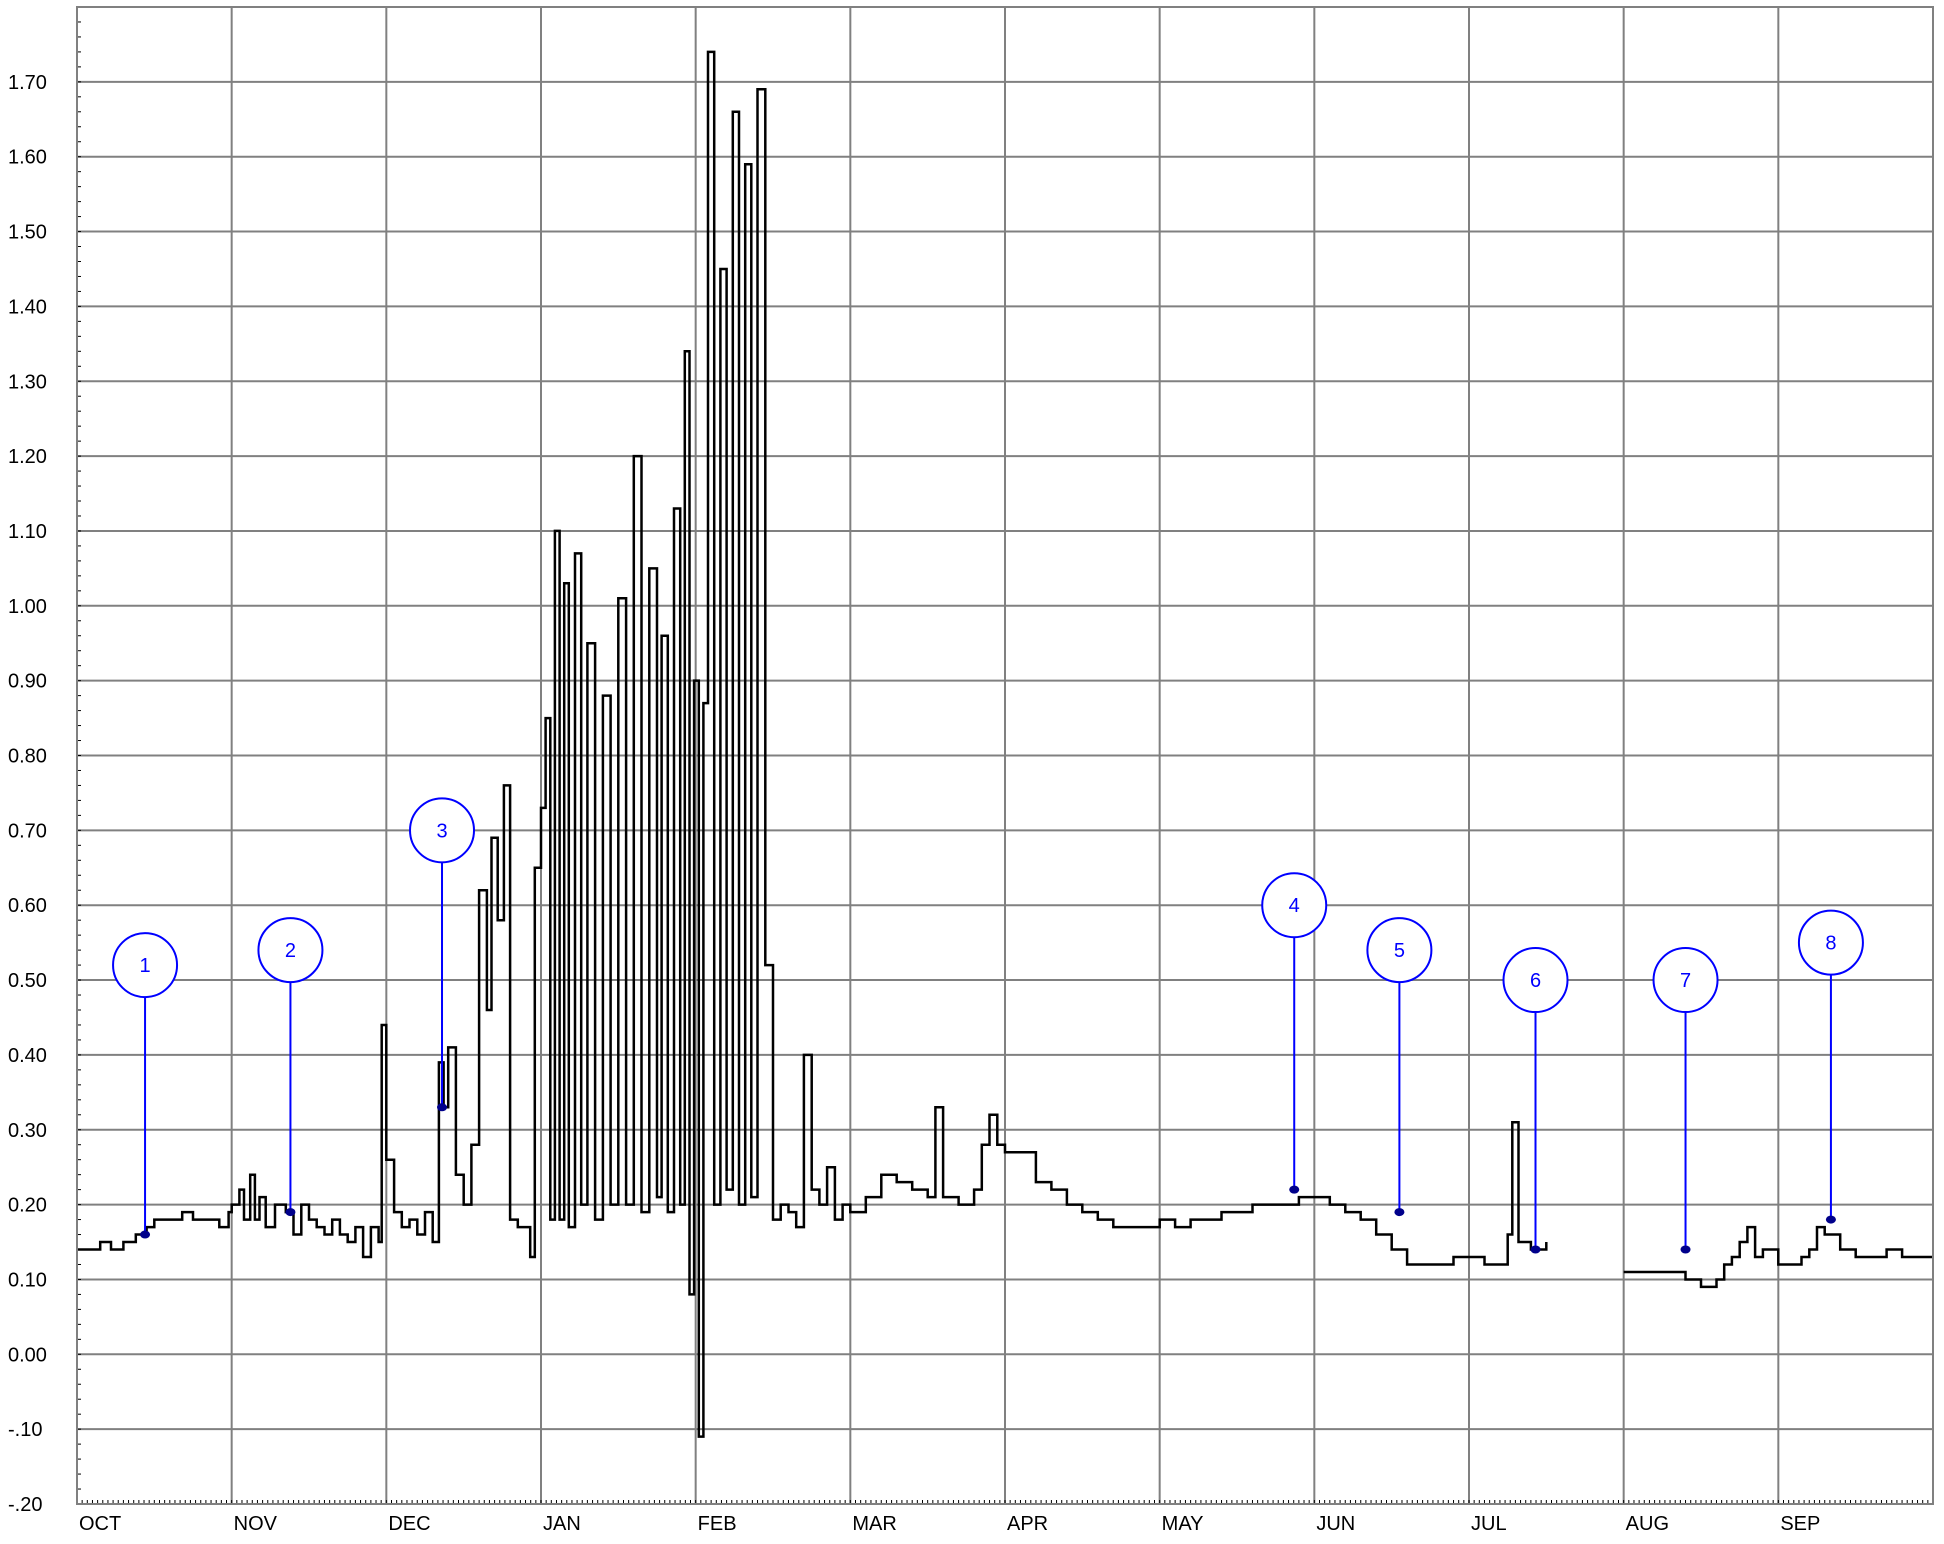 The image size is (1944, 1544). I want to click on annotation-label: 8, so click(1830, 944).